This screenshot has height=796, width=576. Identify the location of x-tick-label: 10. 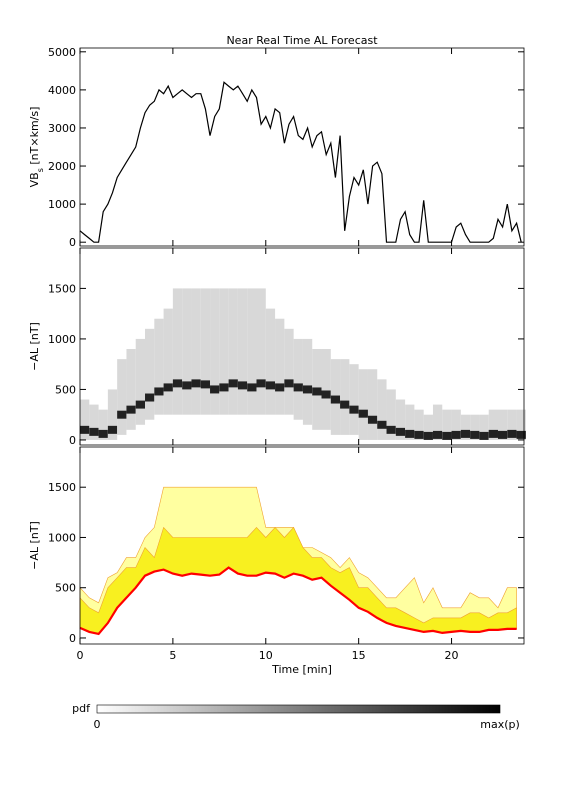
(266, 655).